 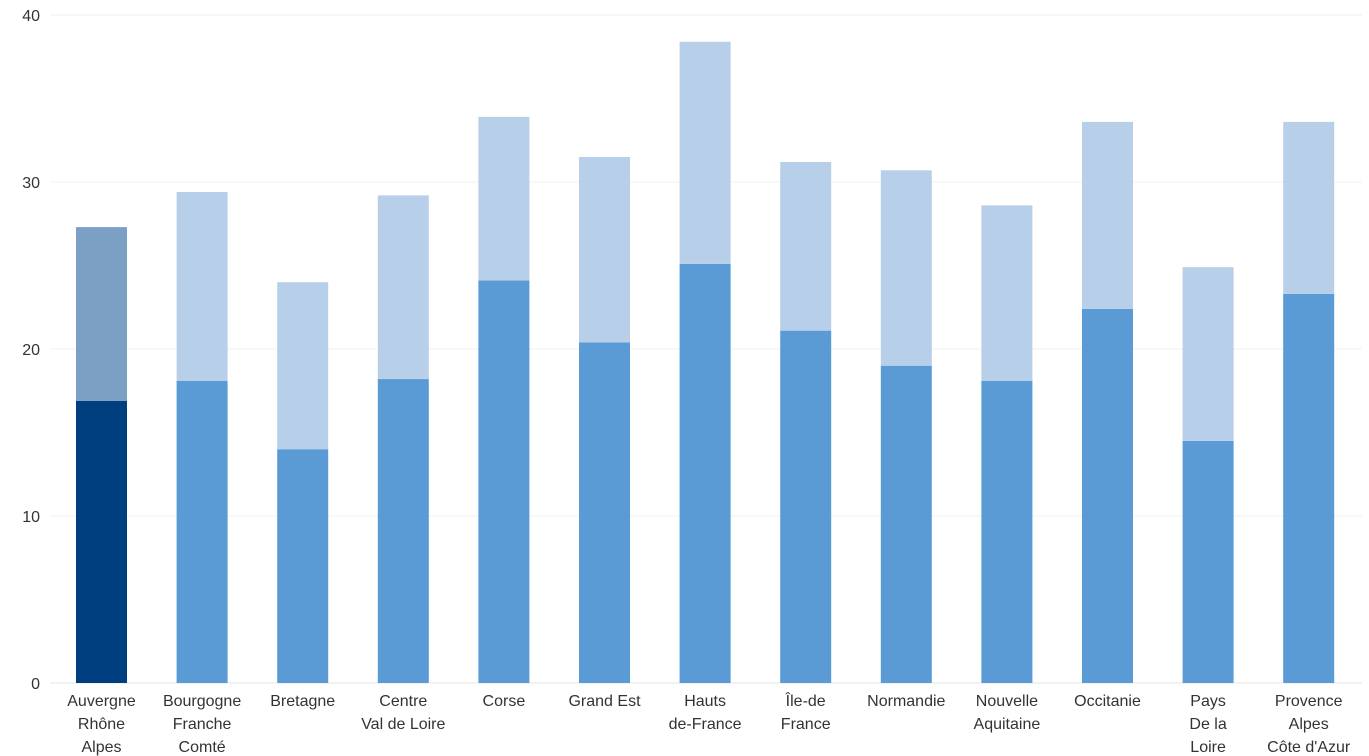 What do you see at coordinates (705, 713) in the screenshot?
I see `x-category-label: Hauts de-France` at bounding box center [705, 713].